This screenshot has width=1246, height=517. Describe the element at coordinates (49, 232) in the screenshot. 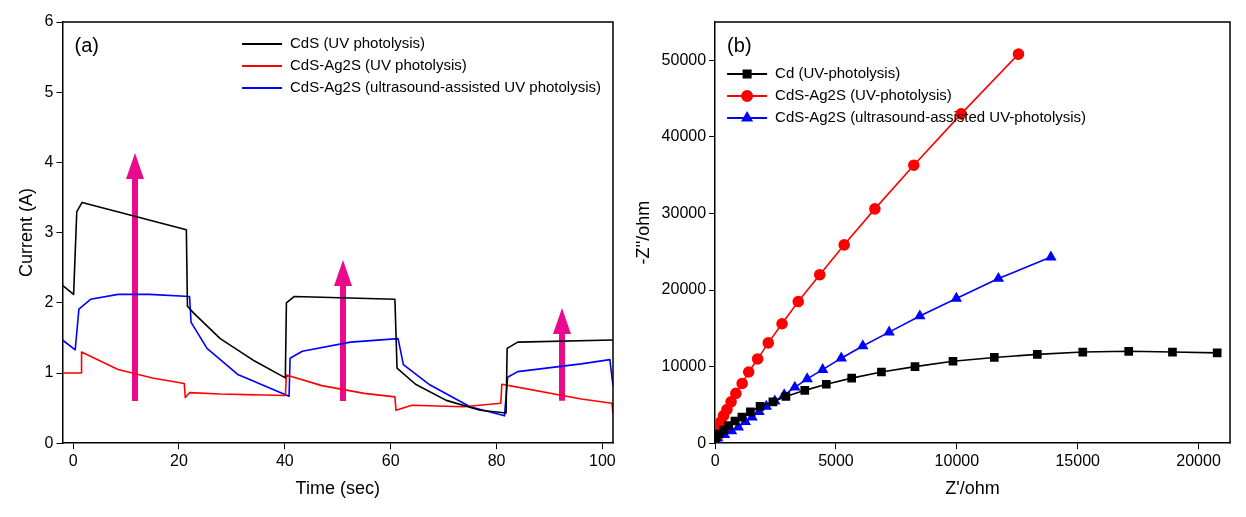

I see `y-tick-label: 3` at that location.